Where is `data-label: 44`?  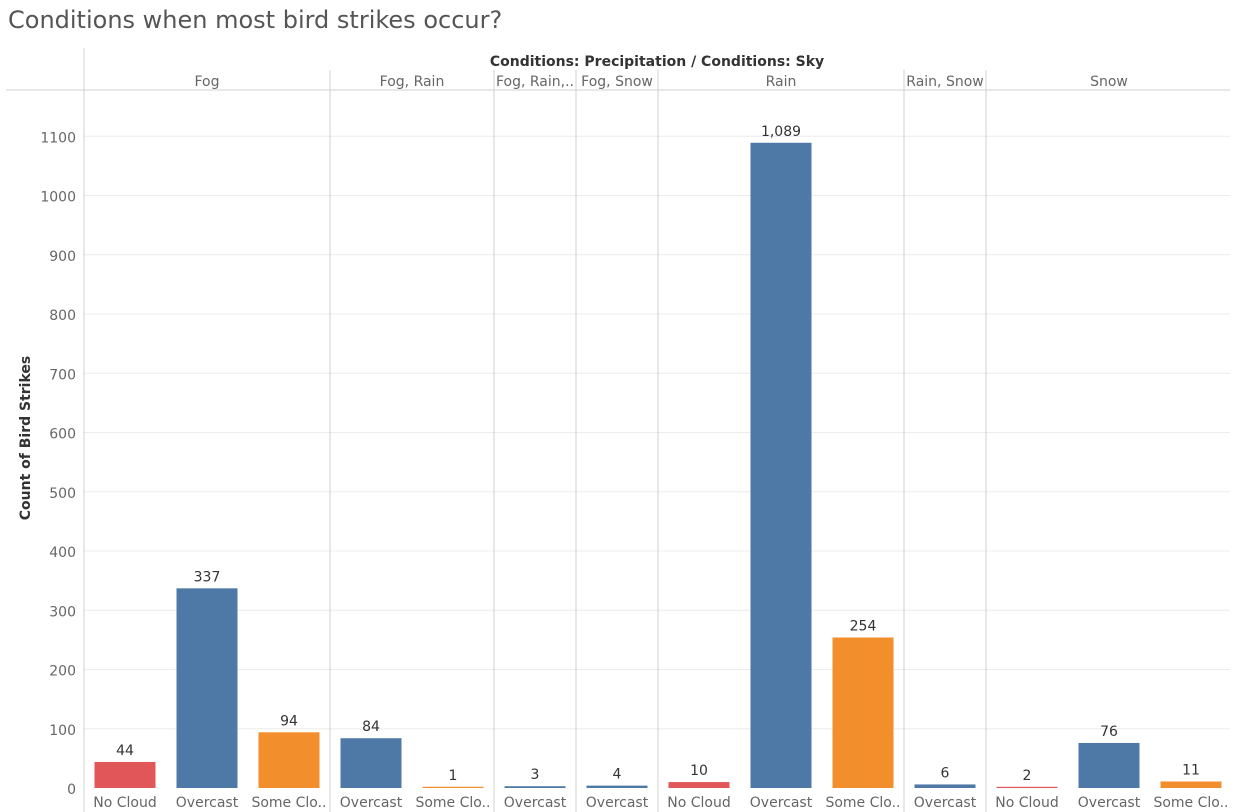
data-label: 44 is located at coordinates (125, 751).